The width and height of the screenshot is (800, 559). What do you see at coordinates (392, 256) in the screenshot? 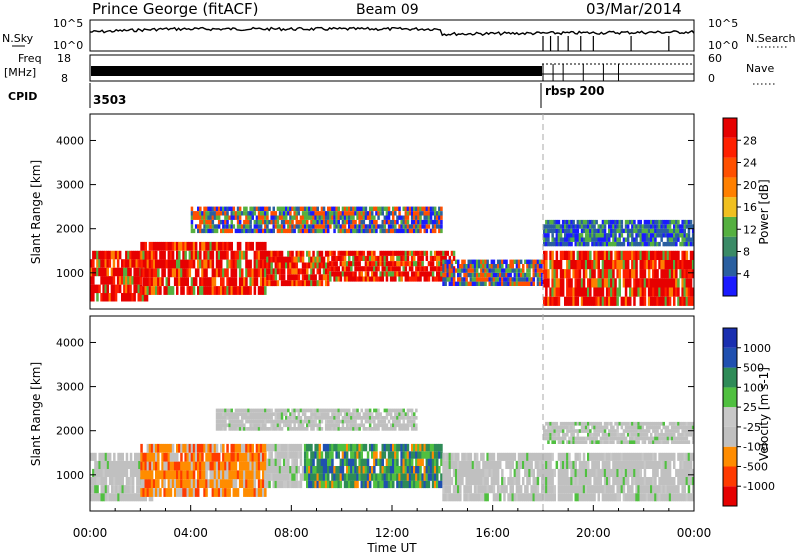
I see `power-heatmap` at bounding box center [392, 256].